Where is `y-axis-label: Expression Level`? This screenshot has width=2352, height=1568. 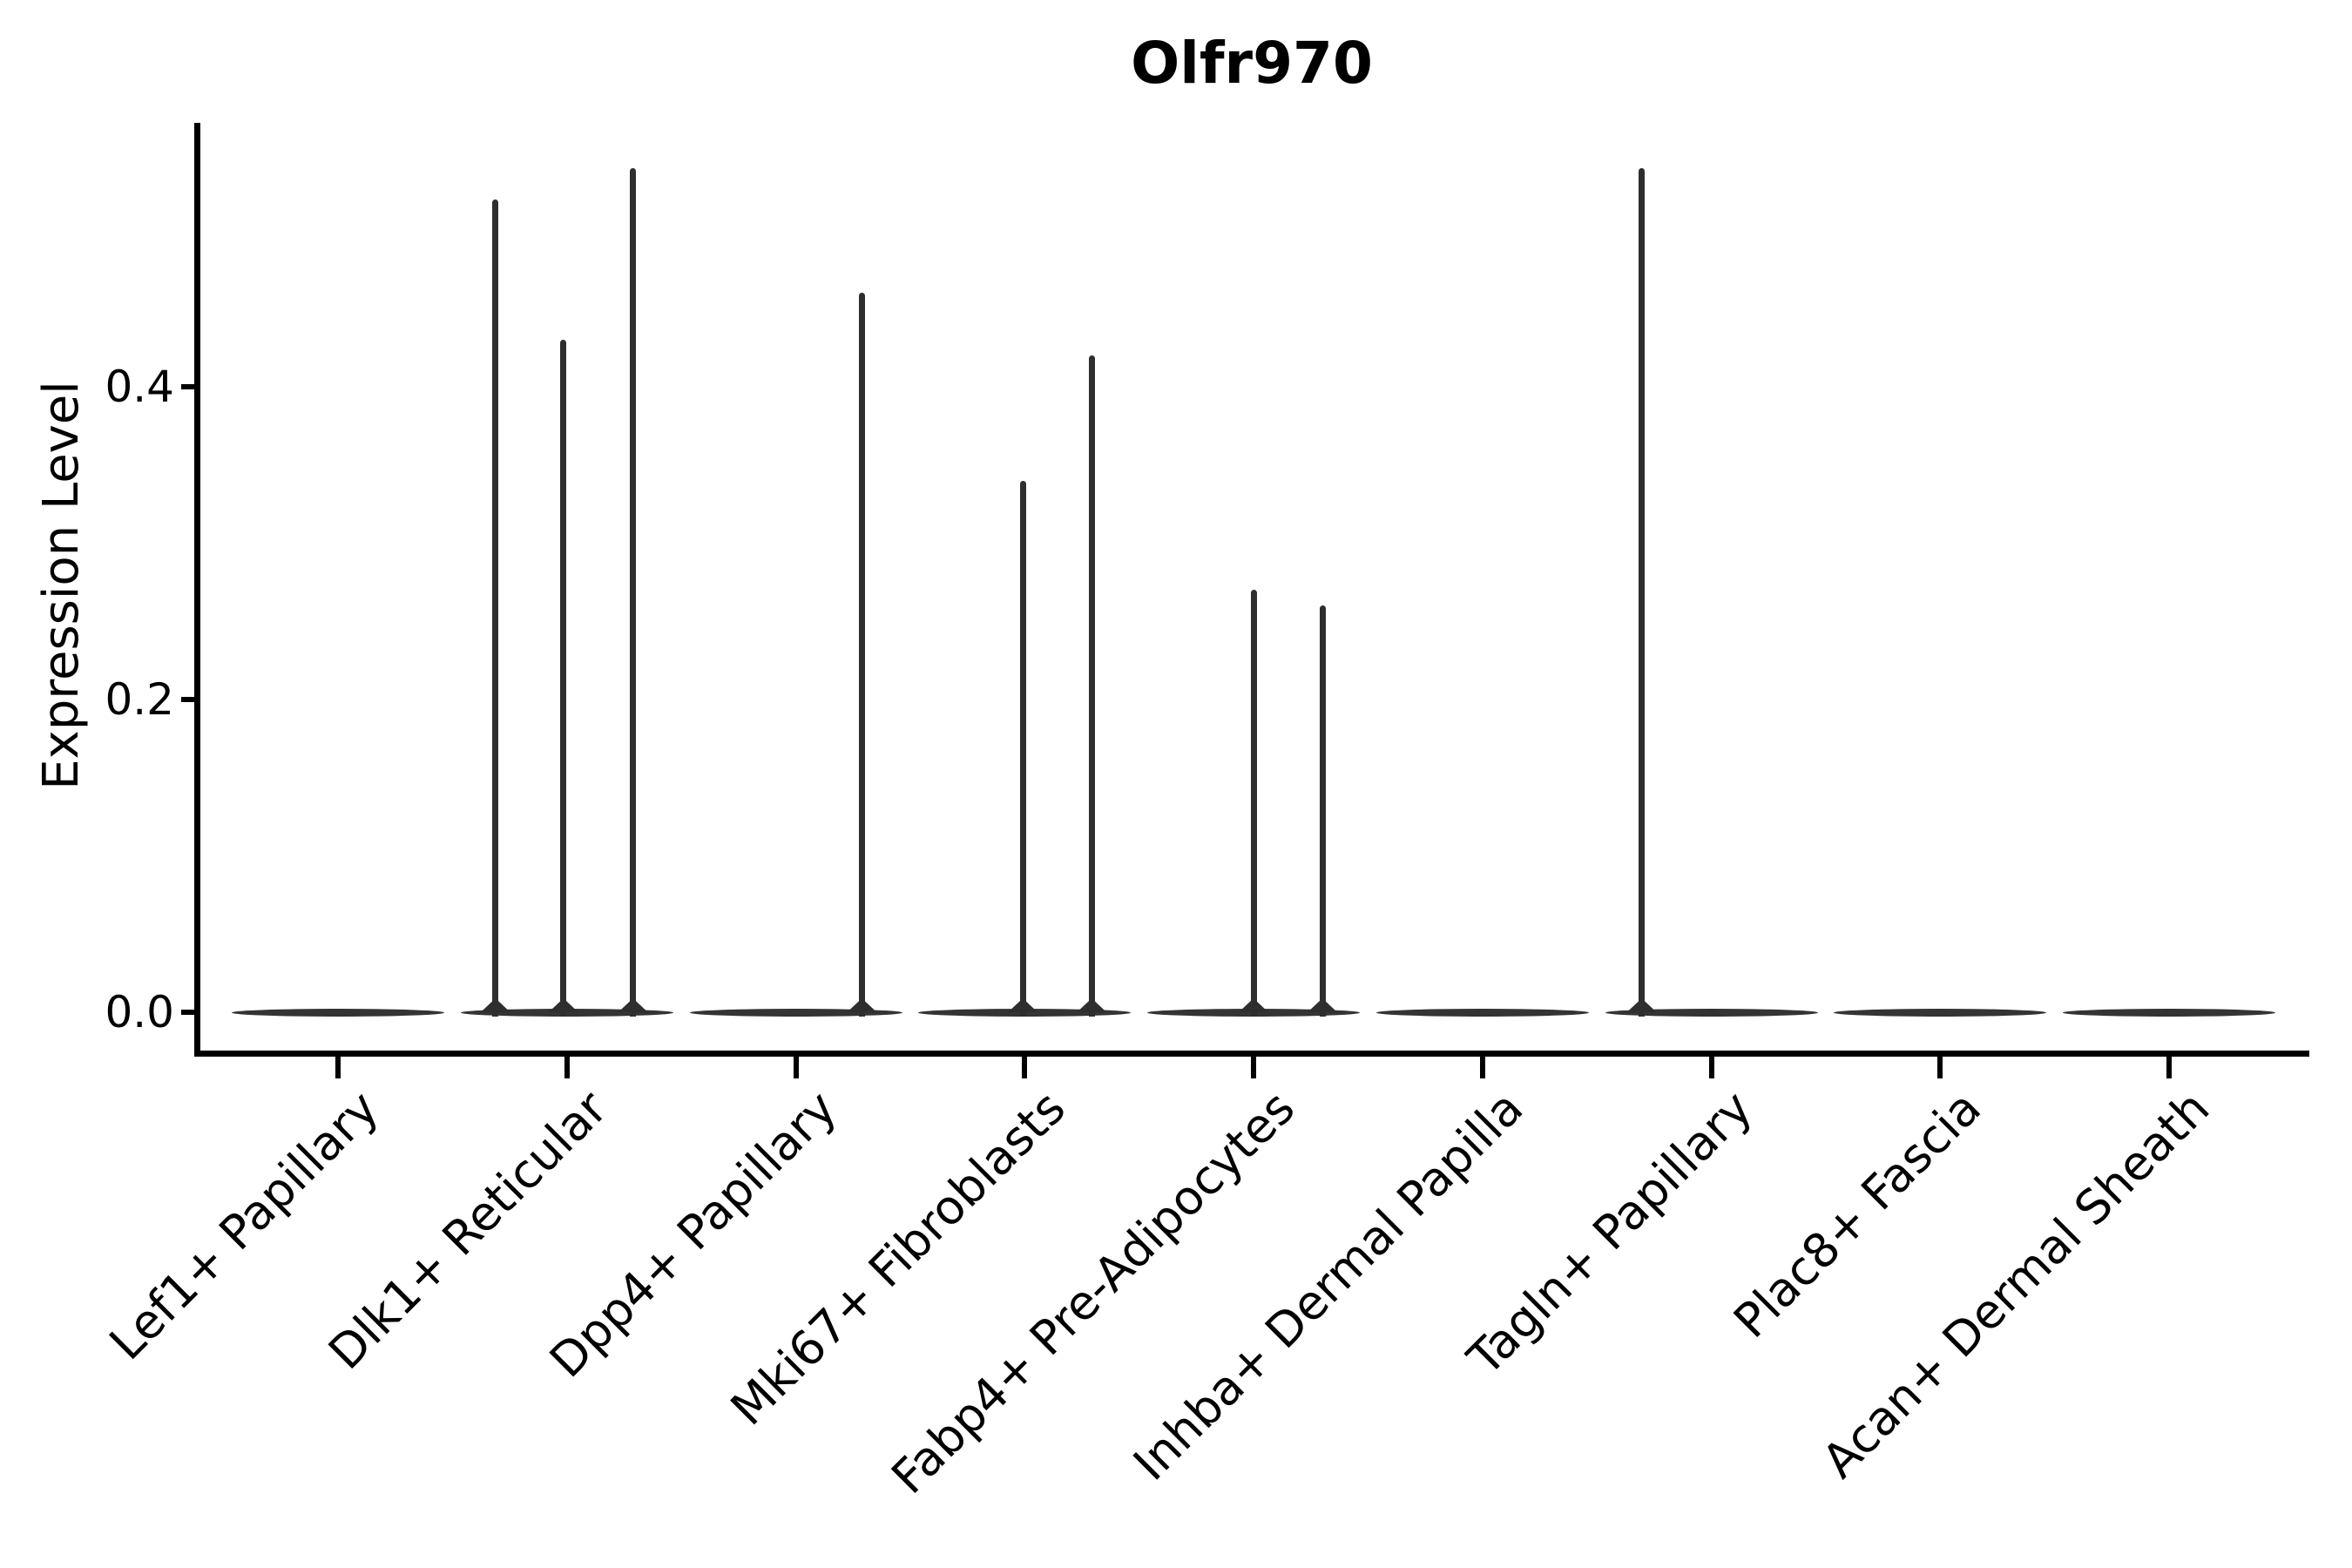
y-axis-label: Expression Level is located at coordinates (61, 585).